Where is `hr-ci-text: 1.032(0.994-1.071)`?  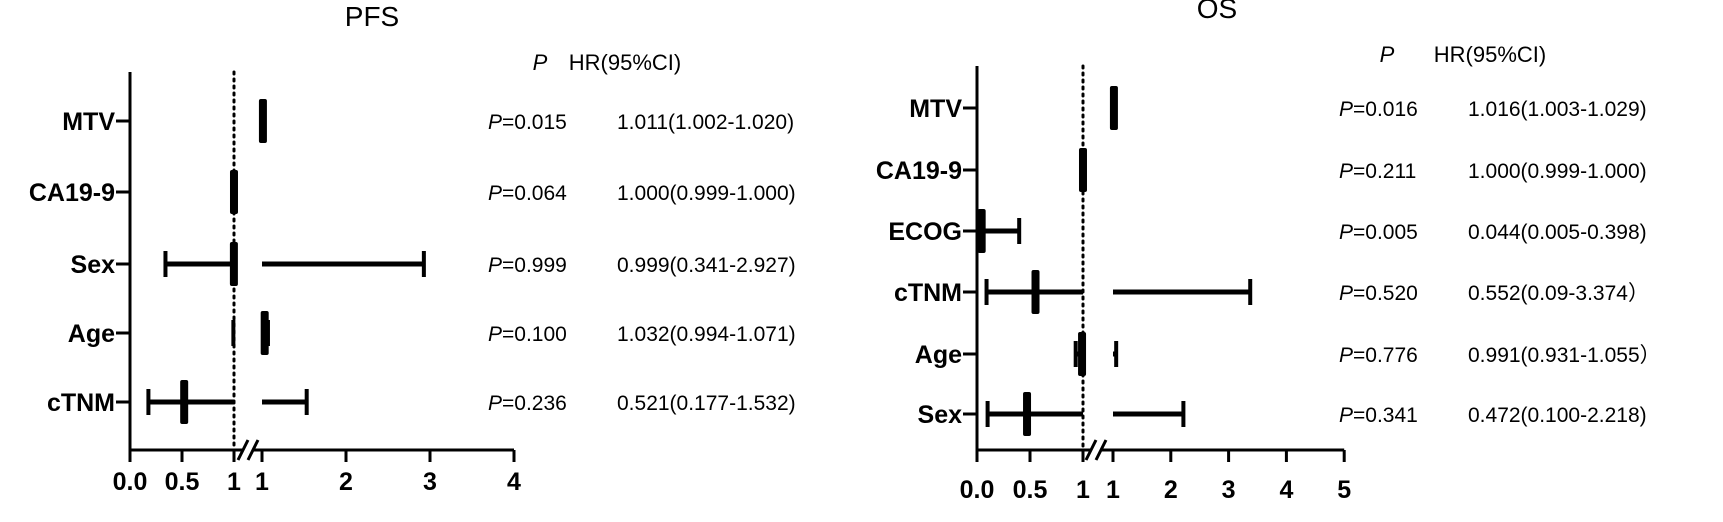
hr-ci-text: 1.032(0.994-1.071) is located at coordinates (706, 334).